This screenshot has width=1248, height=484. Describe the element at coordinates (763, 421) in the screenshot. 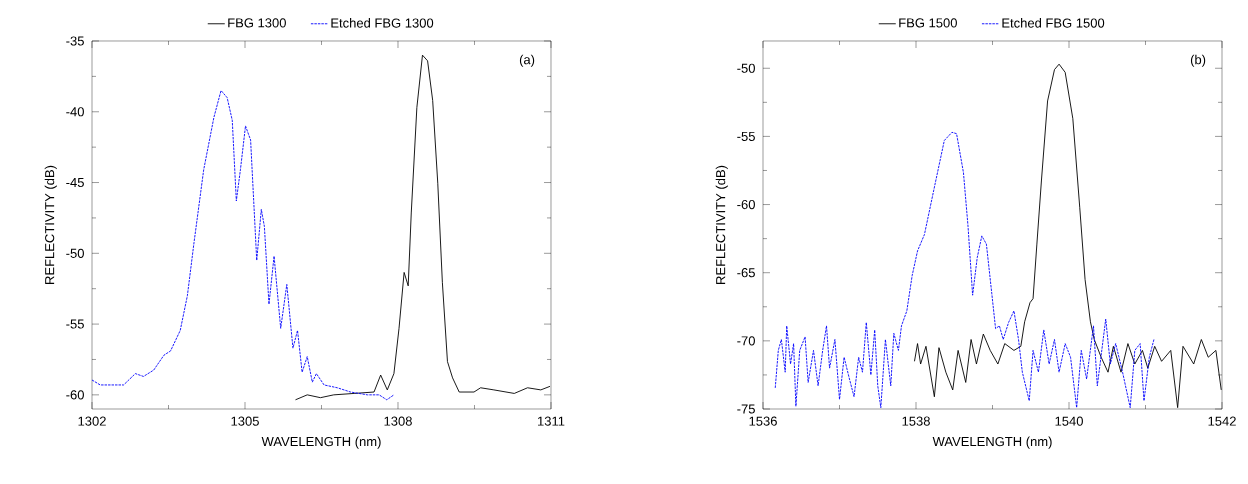

I see `x-tick-label: 1536` at that location.